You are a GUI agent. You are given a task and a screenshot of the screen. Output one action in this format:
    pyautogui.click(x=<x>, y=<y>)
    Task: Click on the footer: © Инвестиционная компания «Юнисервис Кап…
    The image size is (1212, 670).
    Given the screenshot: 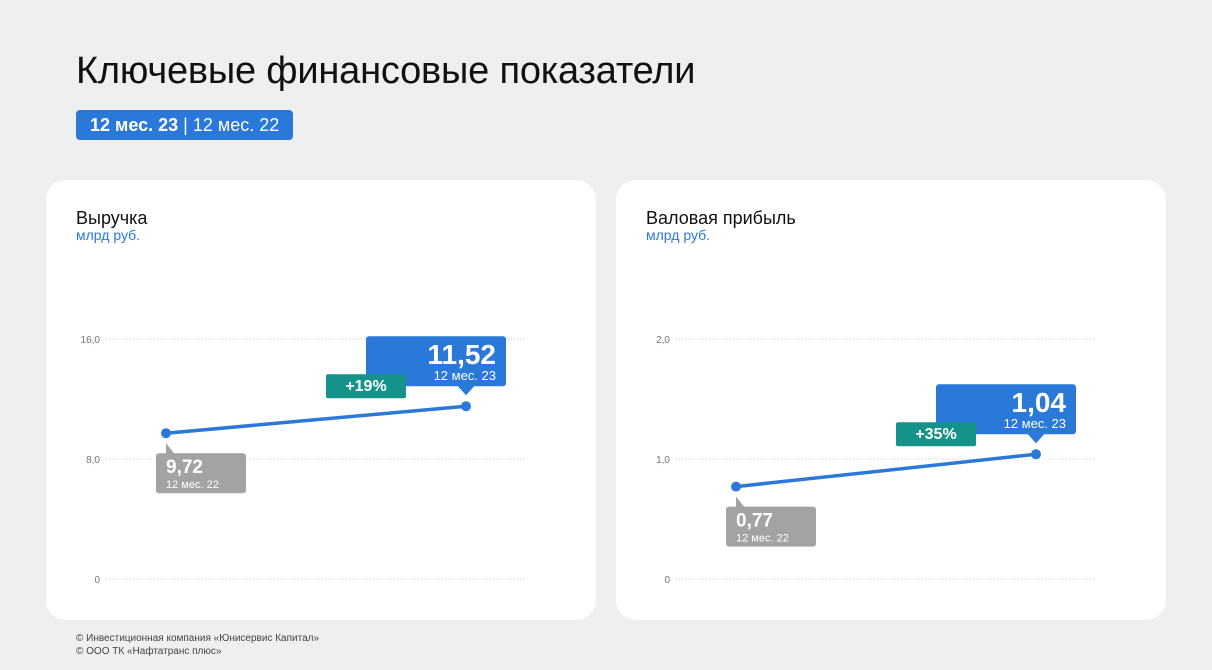 What is the action you would take?
    pyautogui.click(x=197, y=645)
    